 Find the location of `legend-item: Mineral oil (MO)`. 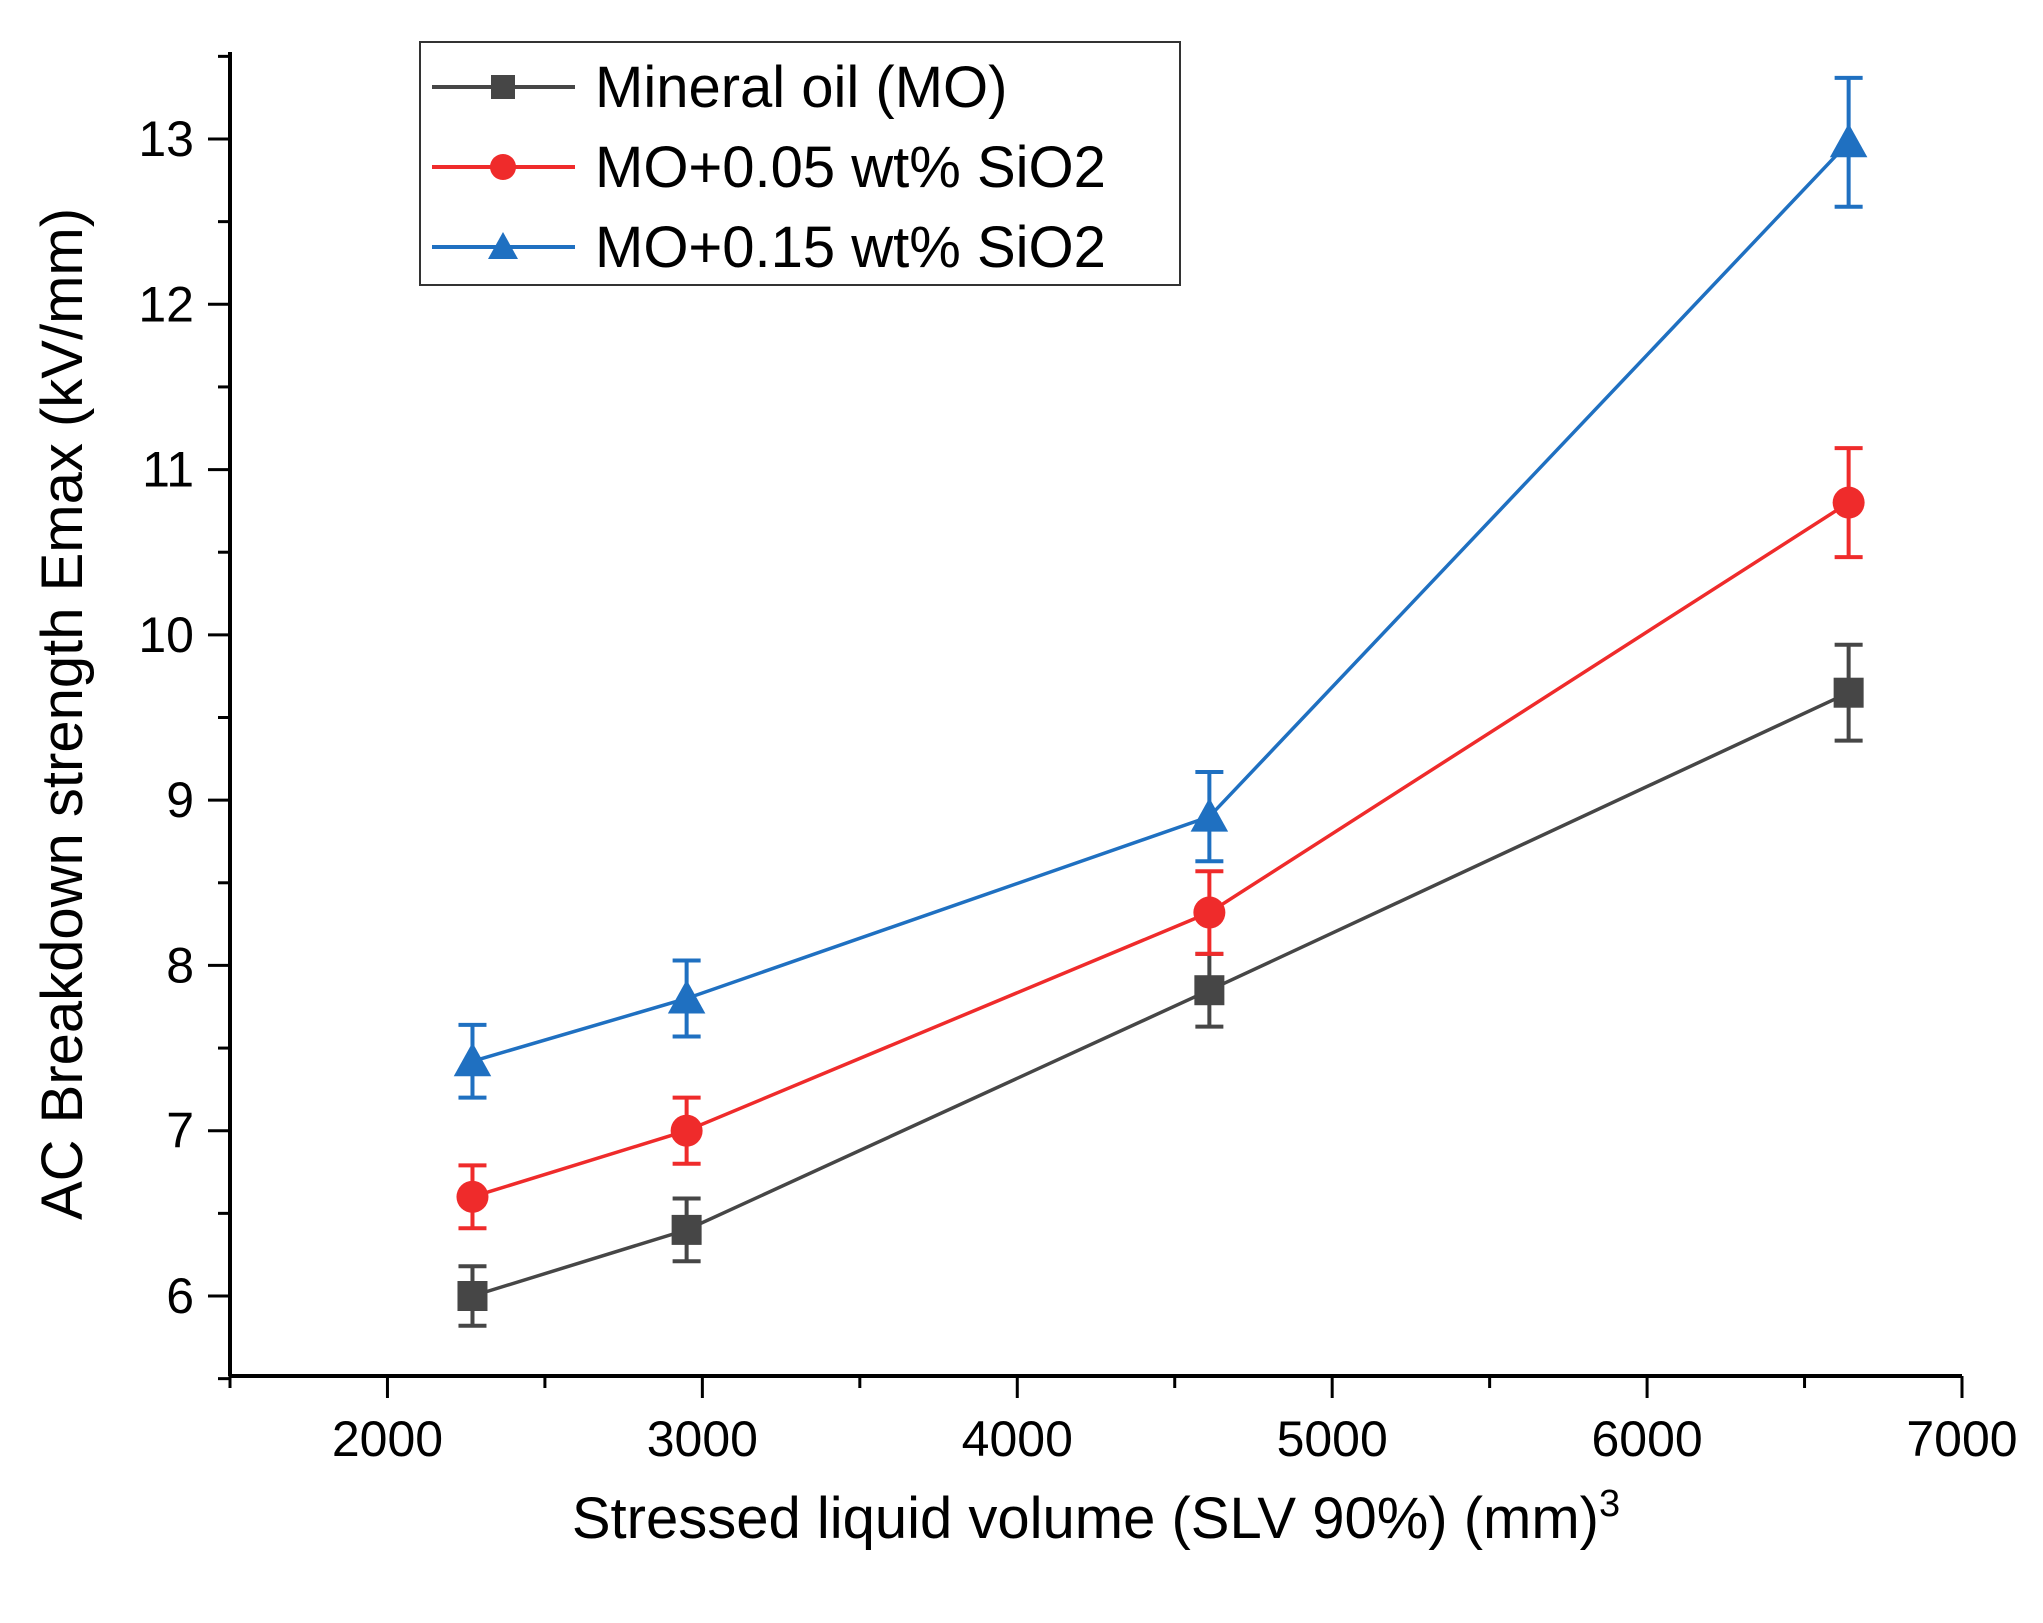

legend-item: Mineral oil (MO) is located at coordinates (720, 87).